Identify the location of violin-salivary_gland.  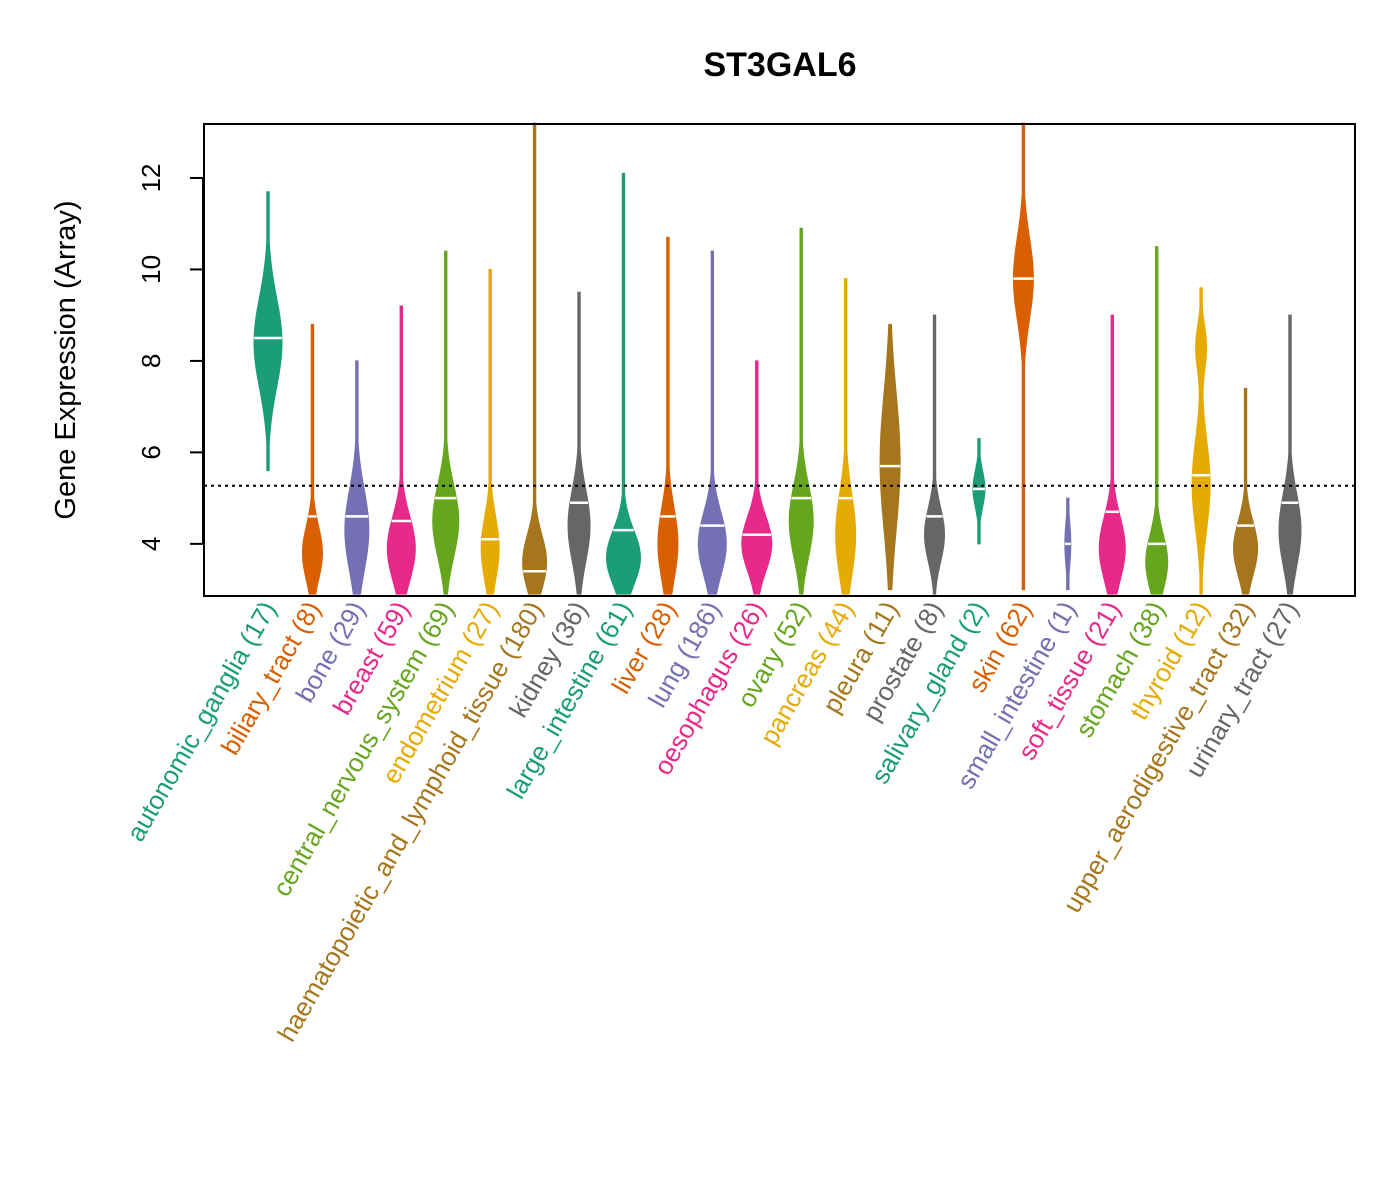
(979, 491).